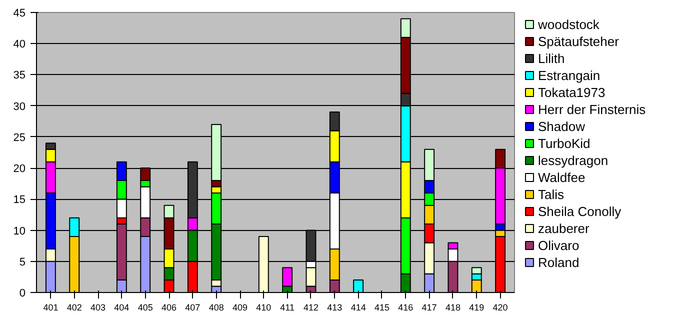 The image size is (690, 320). What do you see at coordinates (74, 307) in the screenshot?
I see `x-tick-label: 402` at bounding box center [74, 307].